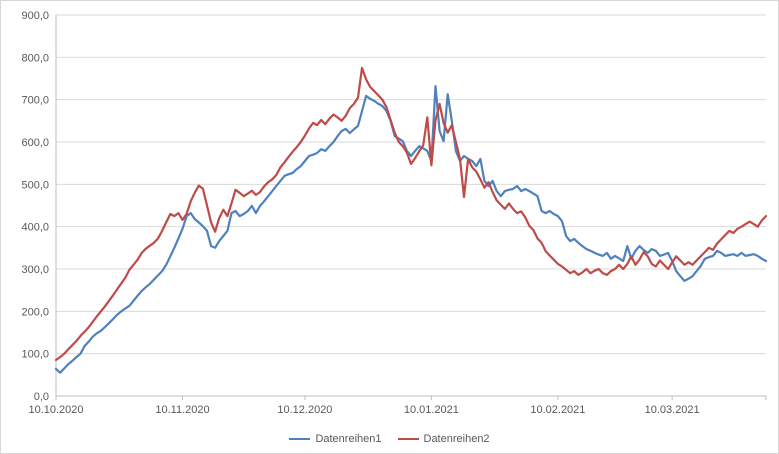 The image size is (779, 454). What do you see at coordinates (182, 410) in the screenshot?
I see `x-tick-label: 10.11.2020` at bounding box center [182, 410].